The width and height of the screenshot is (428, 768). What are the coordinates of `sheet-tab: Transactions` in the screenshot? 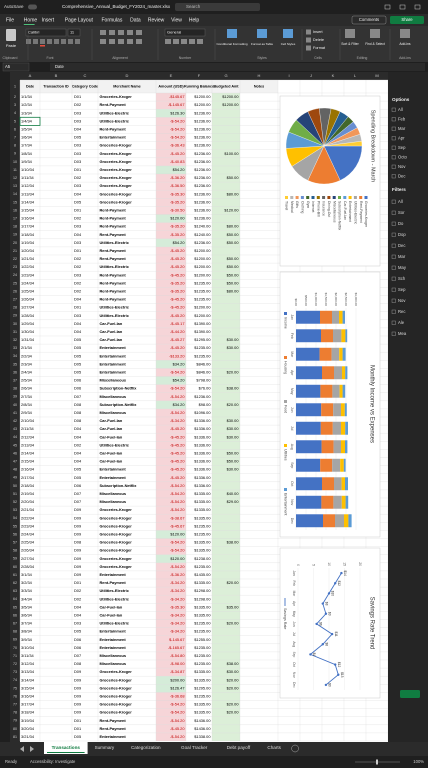 It's located at (66, 747).